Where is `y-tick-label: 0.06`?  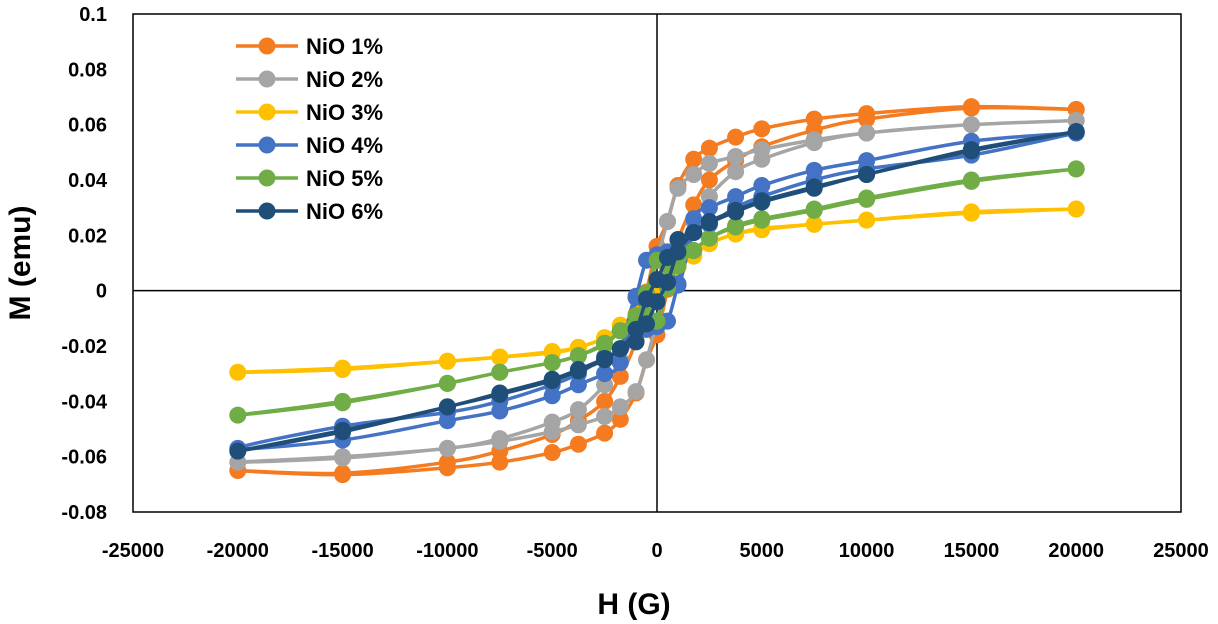 y-tick-label: 0.06 is located at coordinates (87, 126).